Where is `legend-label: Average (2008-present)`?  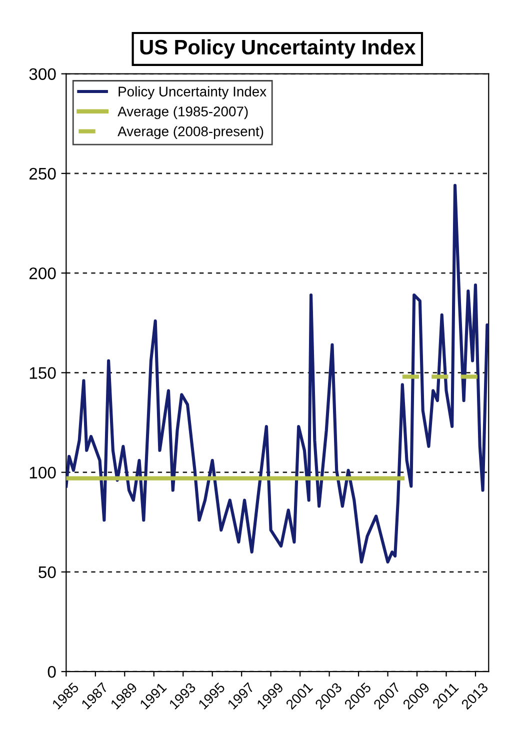 legend-label: Average (2008-present) is located at coordinates (191, 133).